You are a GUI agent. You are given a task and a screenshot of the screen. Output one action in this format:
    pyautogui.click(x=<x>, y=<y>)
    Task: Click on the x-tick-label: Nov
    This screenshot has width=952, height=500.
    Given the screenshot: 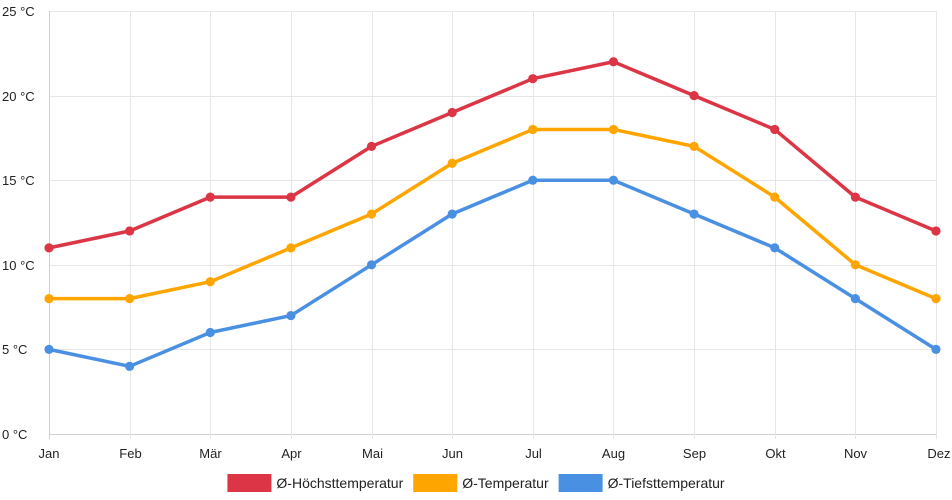 What is the action you would take?
    pyautogui.click(x=856, y=453)
    